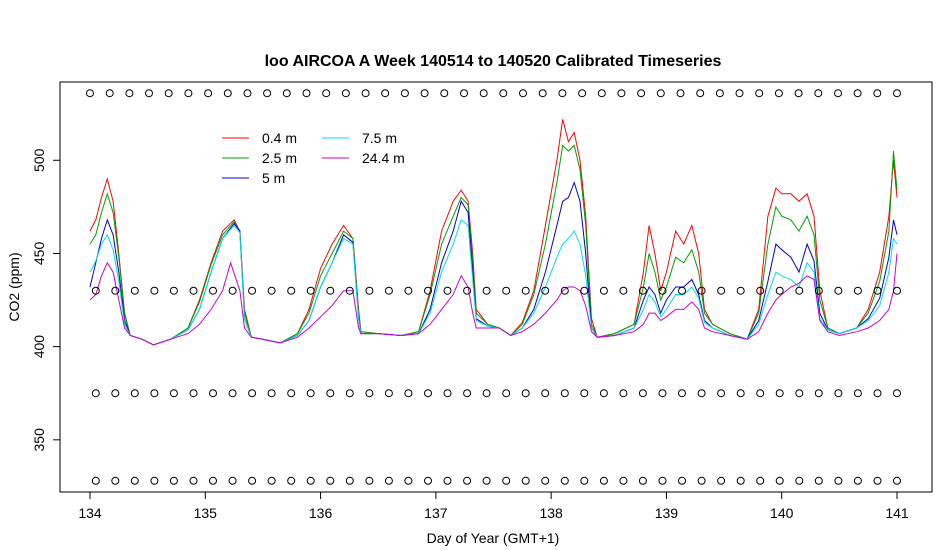  What do you see at coordinates (383, 158) in the screenshot?
I see `legend-label: 24.4 m` at bounding box center [383, 158].